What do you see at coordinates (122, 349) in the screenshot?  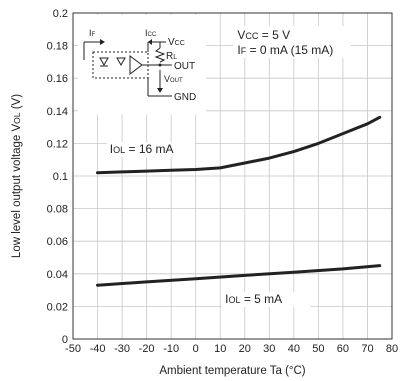 I see `x-tick-label: -30` at bounding box center [122, 349].